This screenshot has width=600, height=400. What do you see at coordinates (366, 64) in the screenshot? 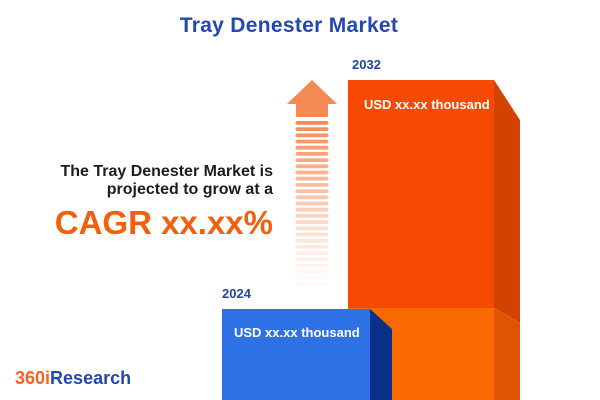
I see `year-label-2032: 2032` at bounding box center [366, 64].